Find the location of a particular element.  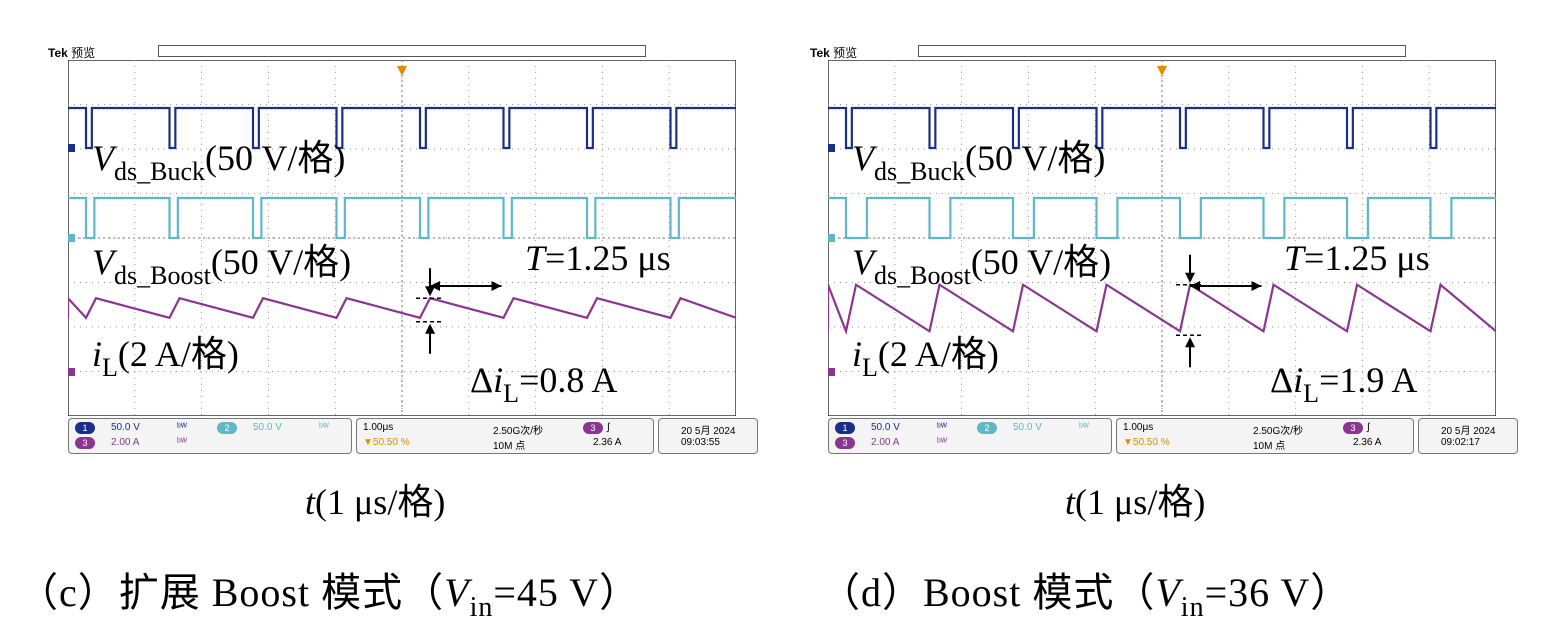

caption: （d）Boost 模式（Vin=36 V） is located at coordinates (1086, 596).